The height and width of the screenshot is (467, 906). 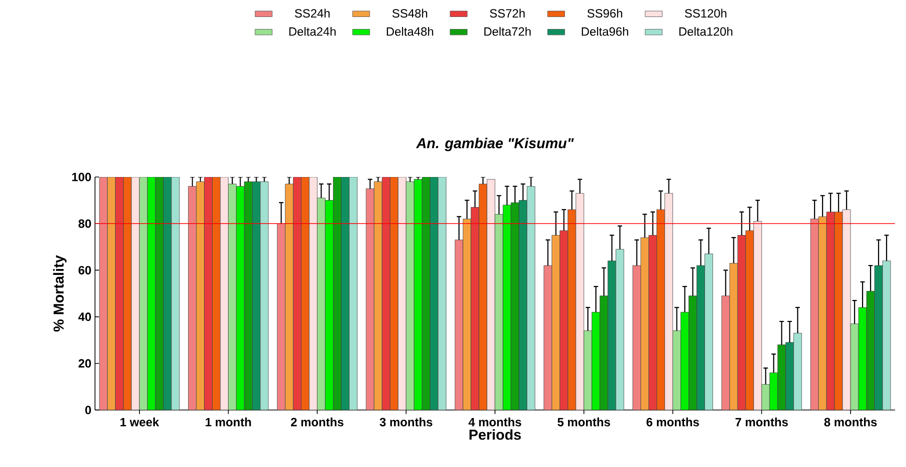 I want to click on legend-label: Delta96h, so click(x=605, y=31).